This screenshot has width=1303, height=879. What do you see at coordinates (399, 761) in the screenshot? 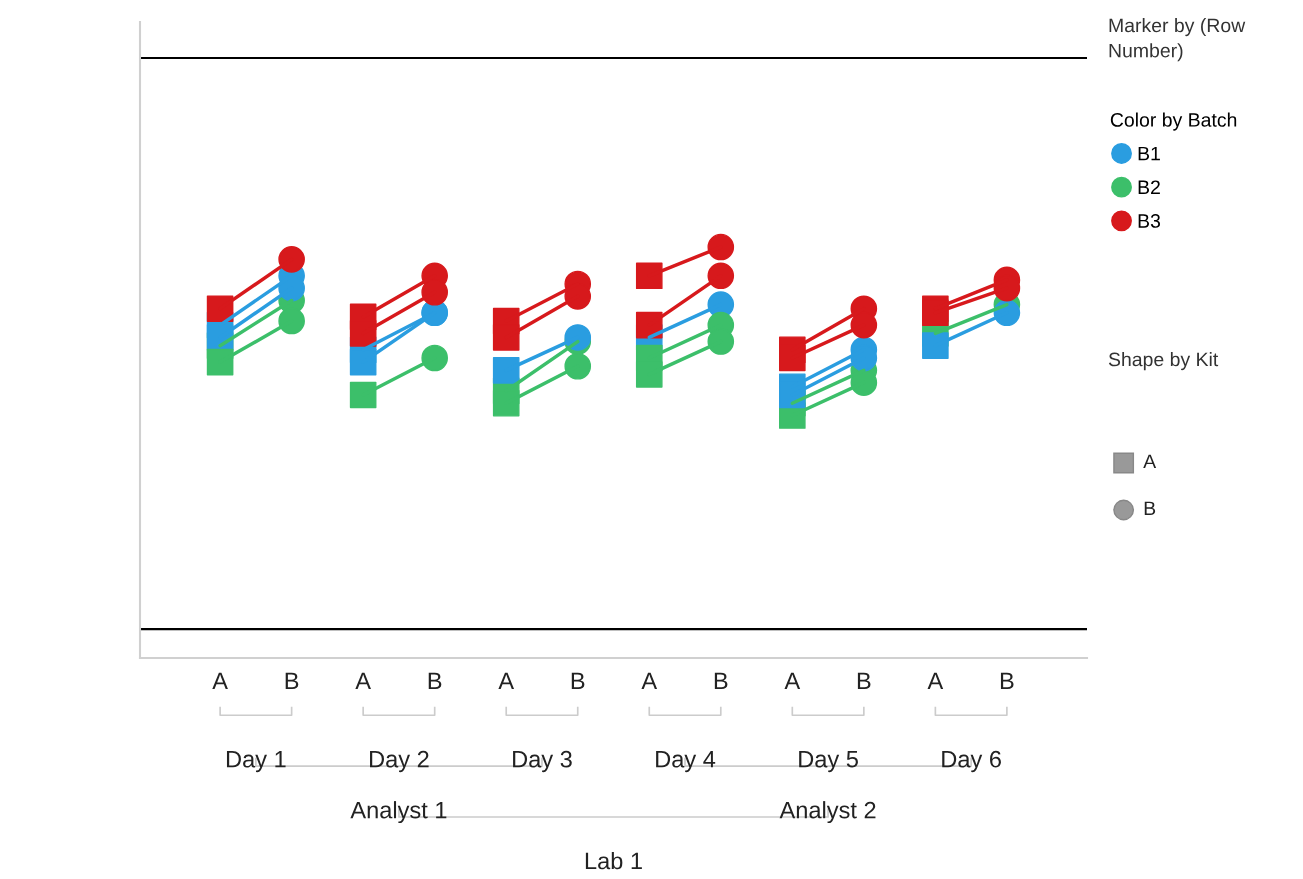
I see `text: Day 2` at bounding box center [399, 761].